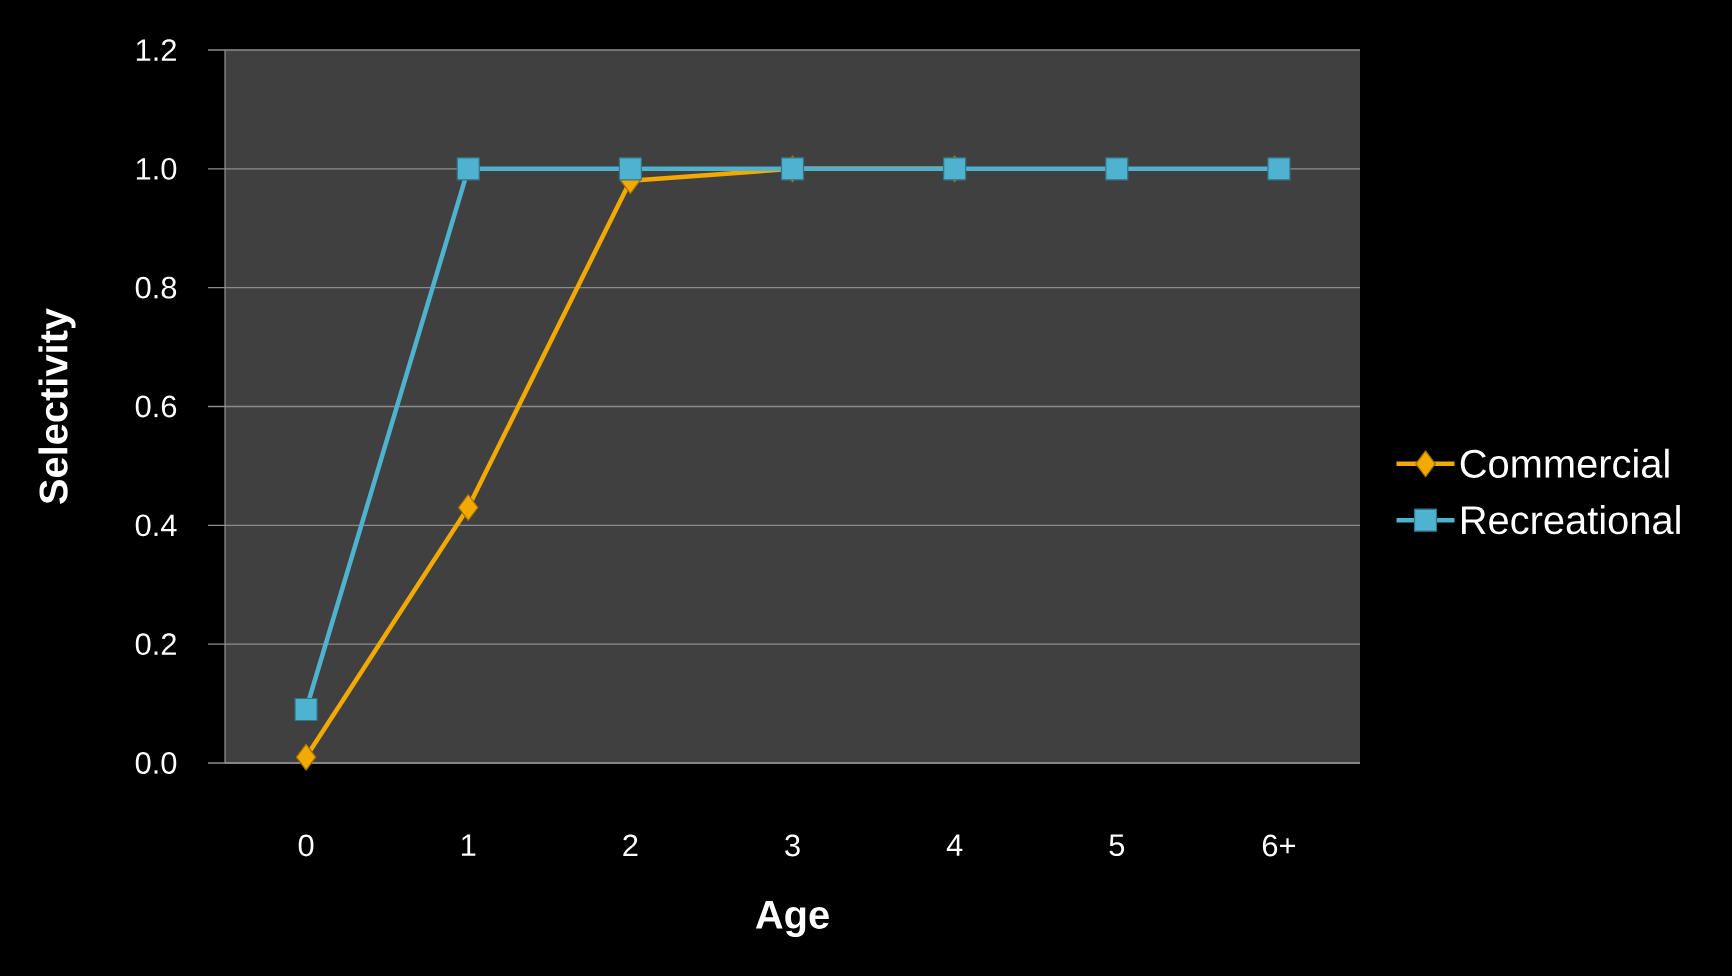 This screenshot has width=1732, height=976. I want to click on legend-label: Commercial, so click(1564, 463).